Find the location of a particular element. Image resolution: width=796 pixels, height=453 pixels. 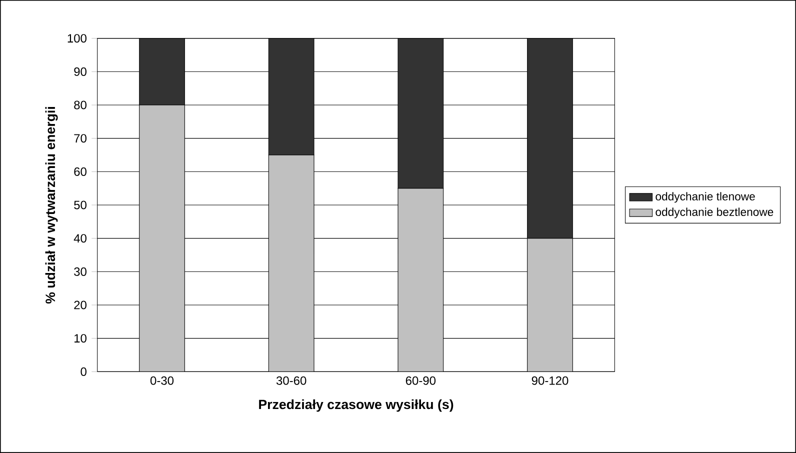

y-tick-label: 90 is located at coordinates (80, 71).